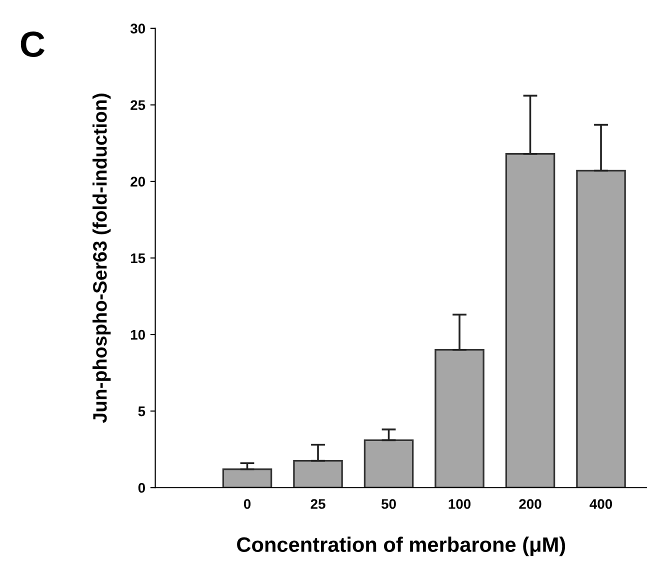 The height and width of the screenshot is (567, 647). I want to click on text: C, so click(32, 44).